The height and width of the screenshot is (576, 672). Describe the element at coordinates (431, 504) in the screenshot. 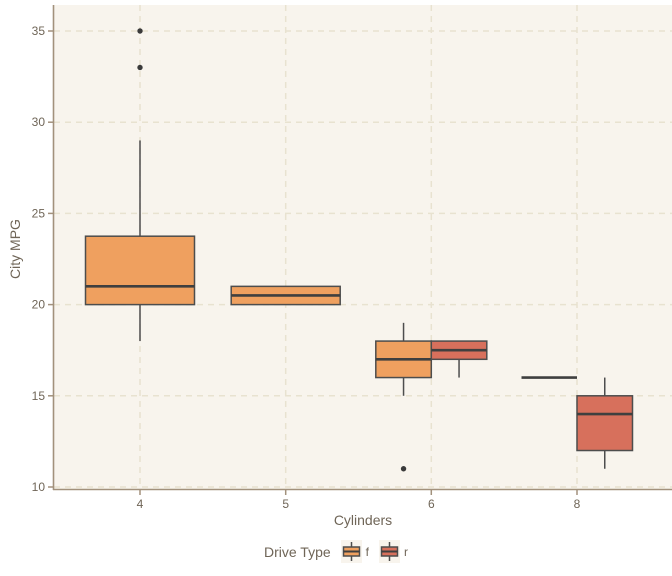

I see `x-tick-label: 6` at that location.